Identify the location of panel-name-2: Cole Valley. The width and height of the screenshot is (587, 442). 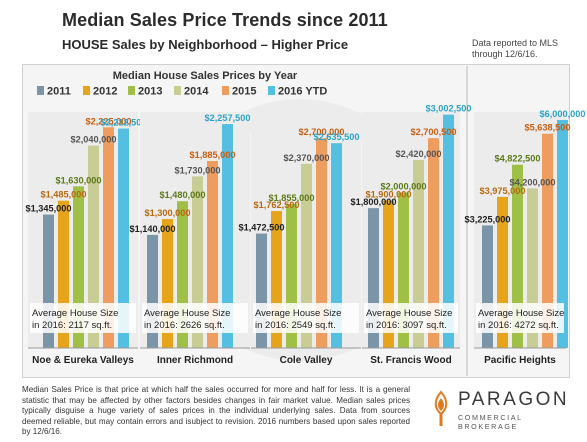
(306, 360).